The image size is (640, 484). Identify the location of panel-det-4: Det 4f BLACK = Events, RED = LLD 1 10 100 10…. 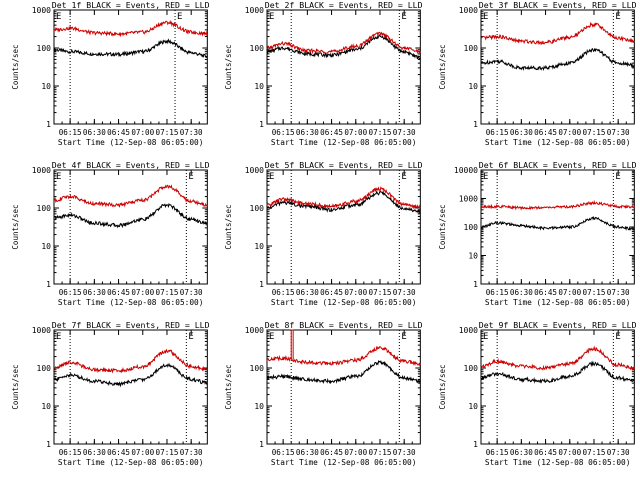
(110, 233).